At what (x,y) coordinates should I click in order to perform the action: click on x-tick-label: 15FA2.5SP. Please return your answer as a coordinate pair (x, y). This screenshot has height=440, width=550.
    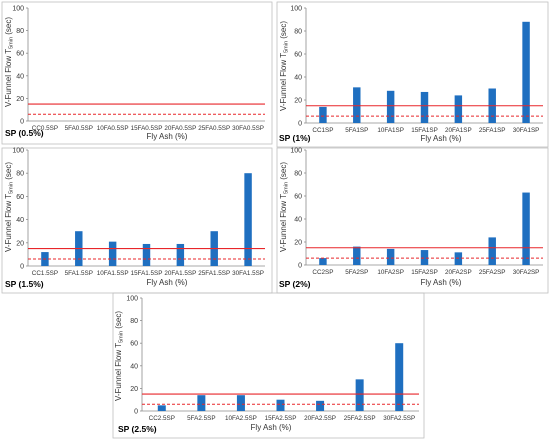
    Looking at the image, I should click on (281, 418).